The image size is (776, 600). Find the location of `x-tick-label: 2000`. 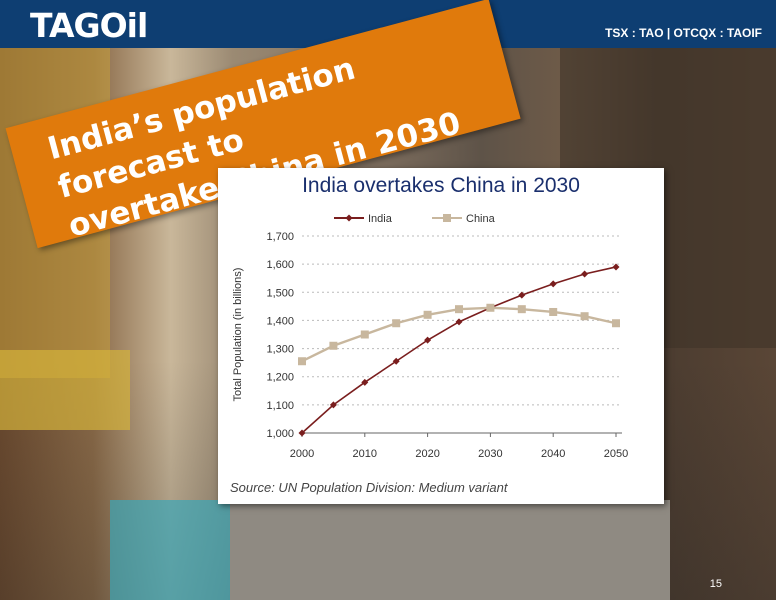

x-tick-label: 2000 is located at coordinates (302, 454).